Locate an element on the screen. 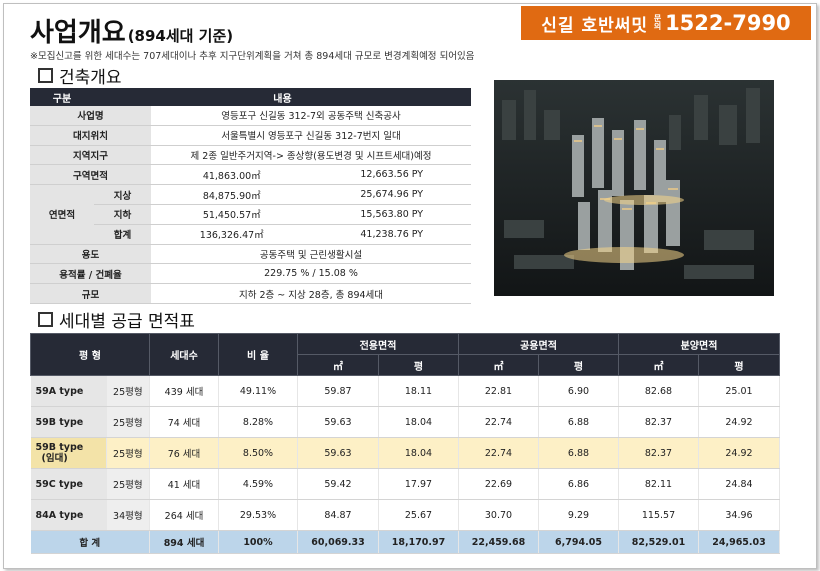 The width and height of the screenshot is (820, 571). col-header-value: 내용 is located at coordinates (282, 97).